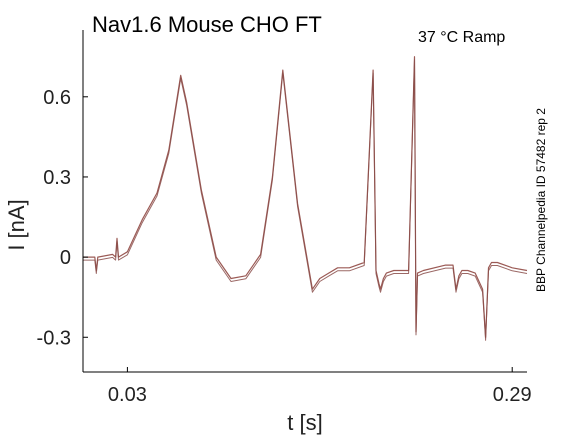 The height and width of the screenshot is (438, 583). Describe the element at coordinates (57, 98) in the screenshot. I see `y-tick-label: 0.6` at that location.